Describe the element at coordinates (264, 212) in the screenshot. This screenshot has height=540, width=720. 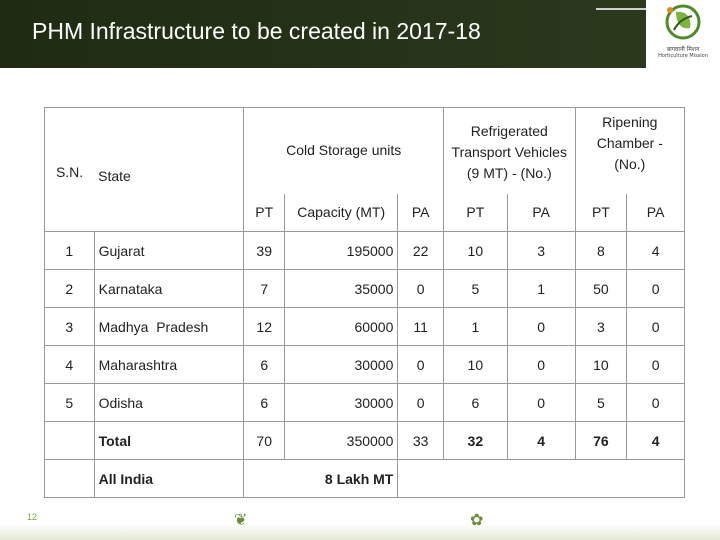
I see `sub-cs-pt: PT` at that location.